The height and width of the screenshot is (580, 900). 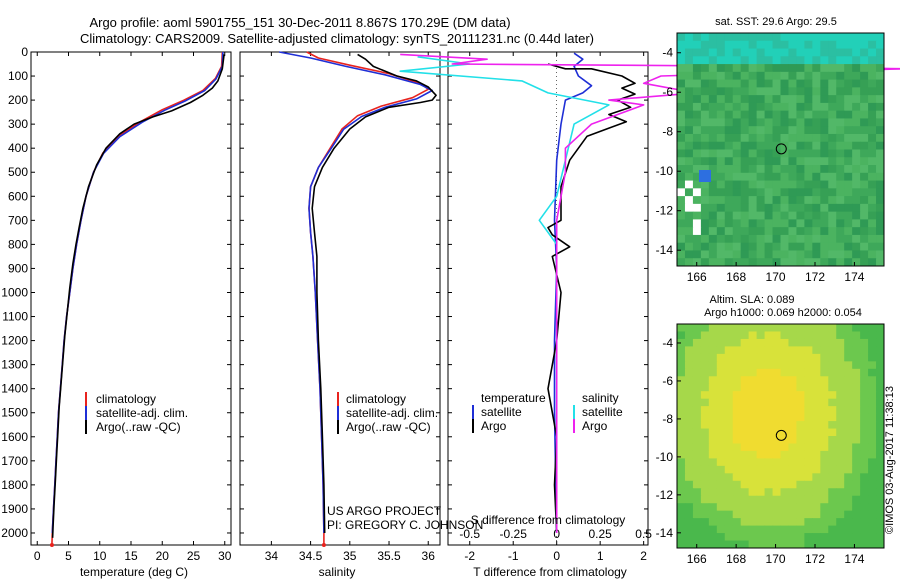 I want to click on y-tick-label: -14, so click(x=665, y=533).